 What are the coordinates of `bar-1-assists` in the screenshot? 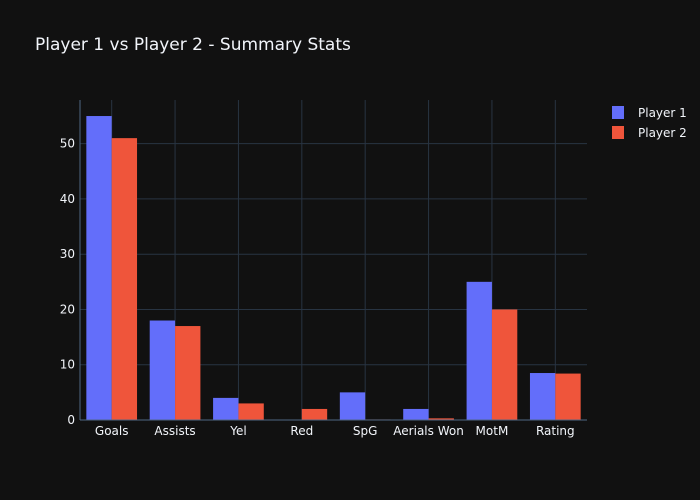 It's located at (162, 370).